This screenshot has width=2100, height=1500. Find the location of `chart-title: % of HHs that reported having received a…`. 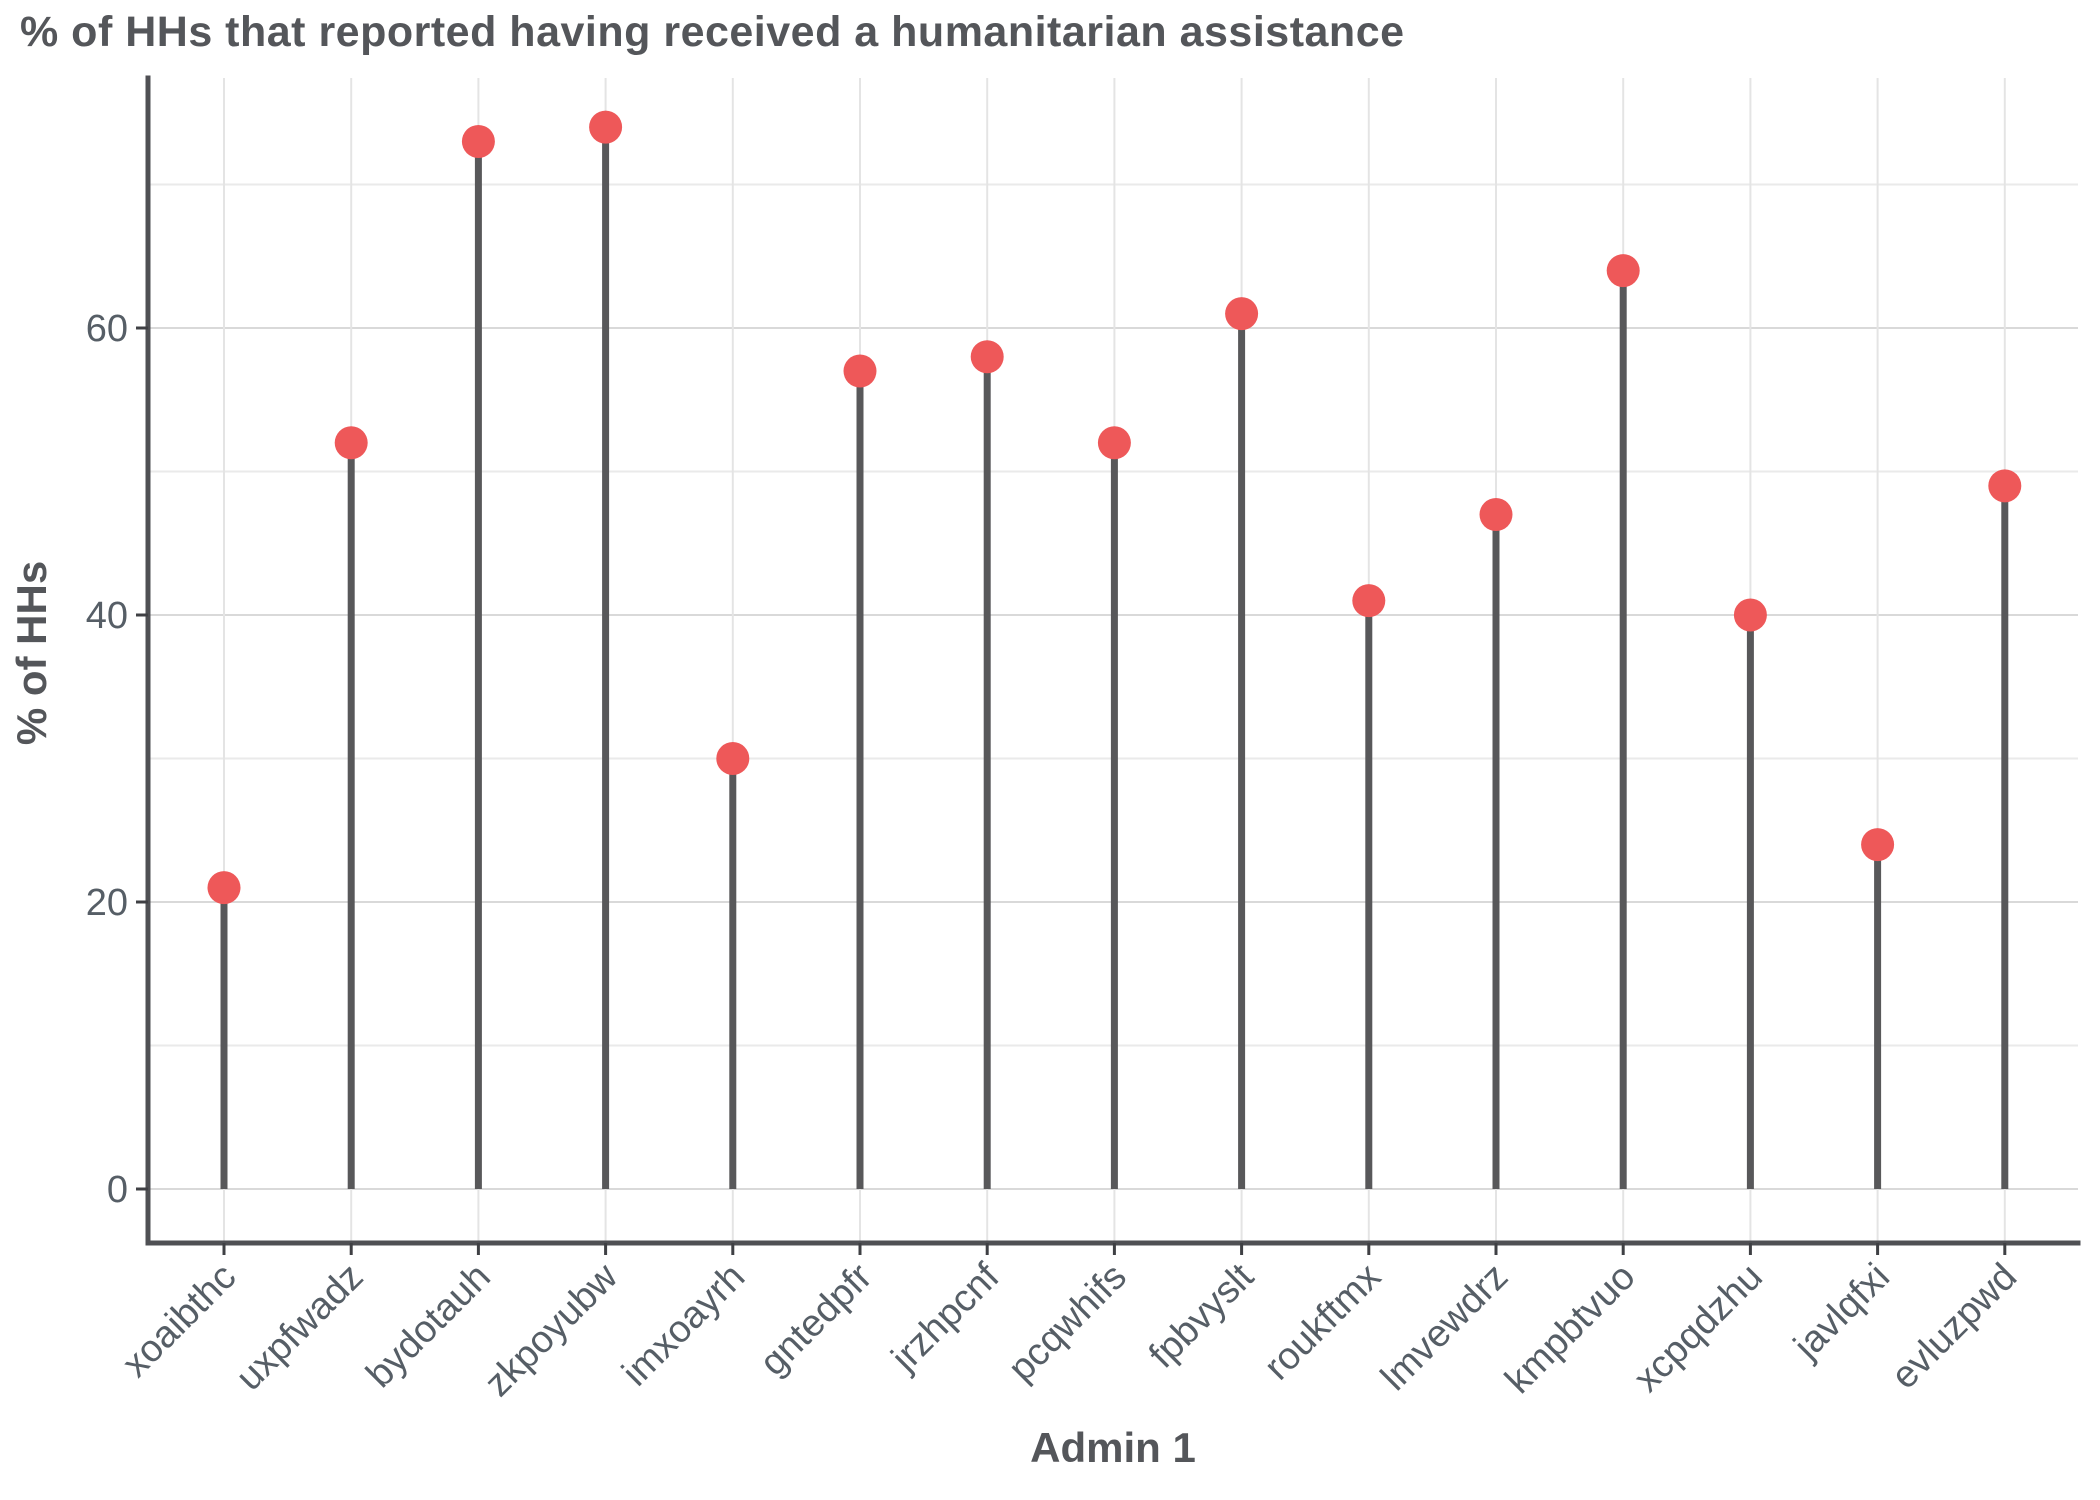

chart-title: % of HHs that reported having received a… is located at coordinates (712, 32).